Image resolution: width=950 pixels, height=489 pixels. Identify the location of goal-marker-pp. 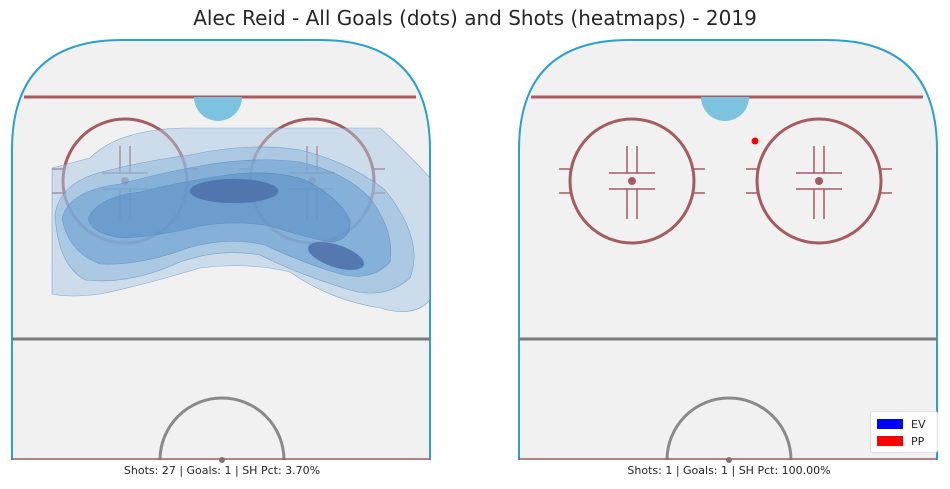
(755, 141).